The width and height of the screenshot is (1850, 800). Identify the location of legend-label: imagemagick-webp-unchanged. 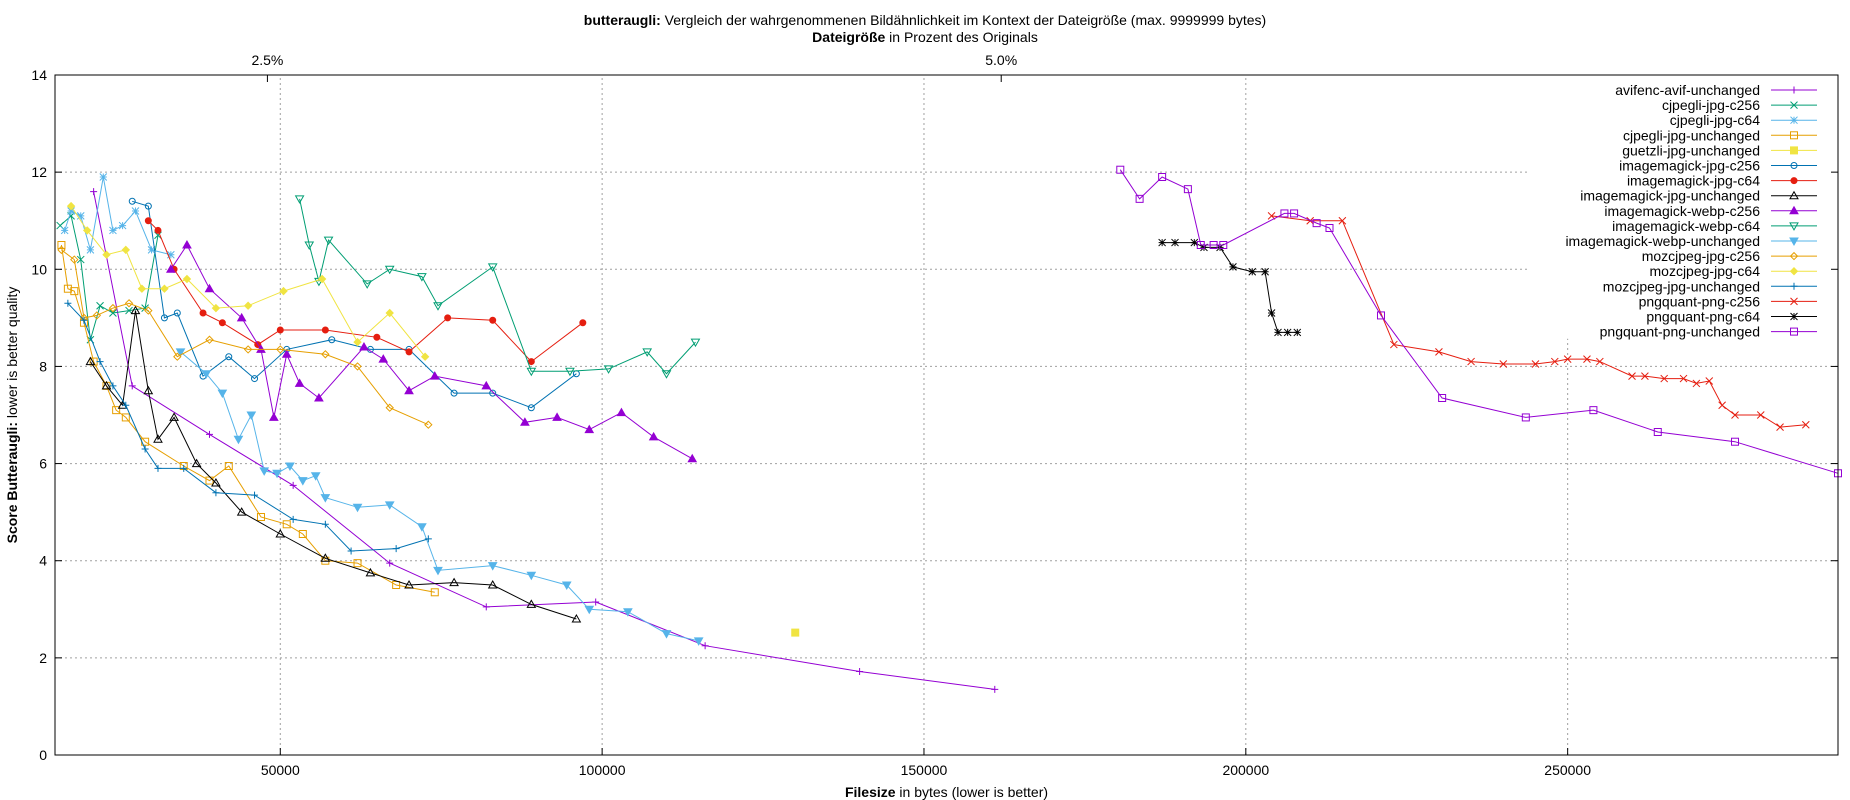
(1662, 241).